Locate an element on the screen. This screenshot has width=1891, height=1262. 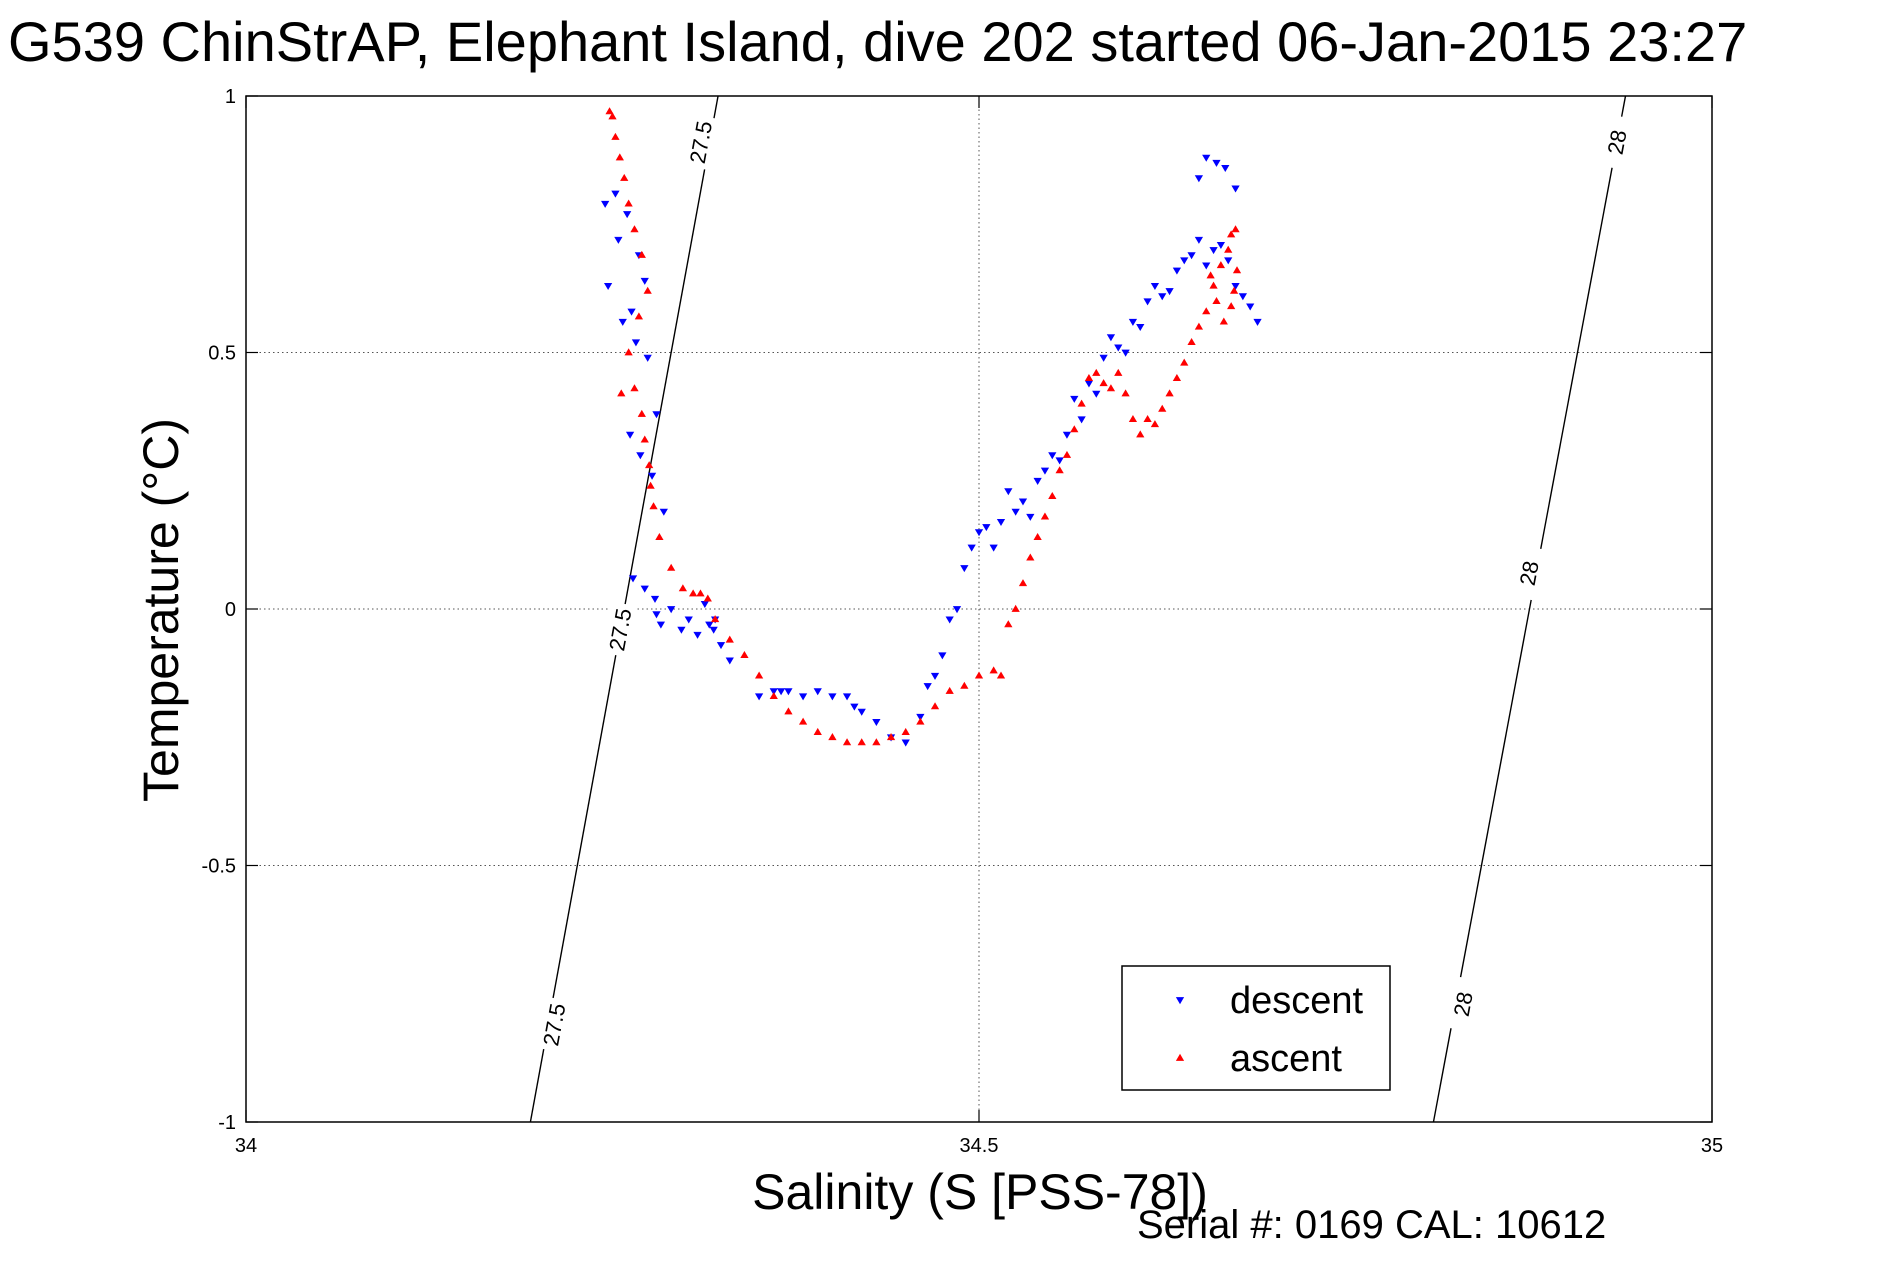
y-axis-label: Temperature (°C) is located at coordinates (161, 610).